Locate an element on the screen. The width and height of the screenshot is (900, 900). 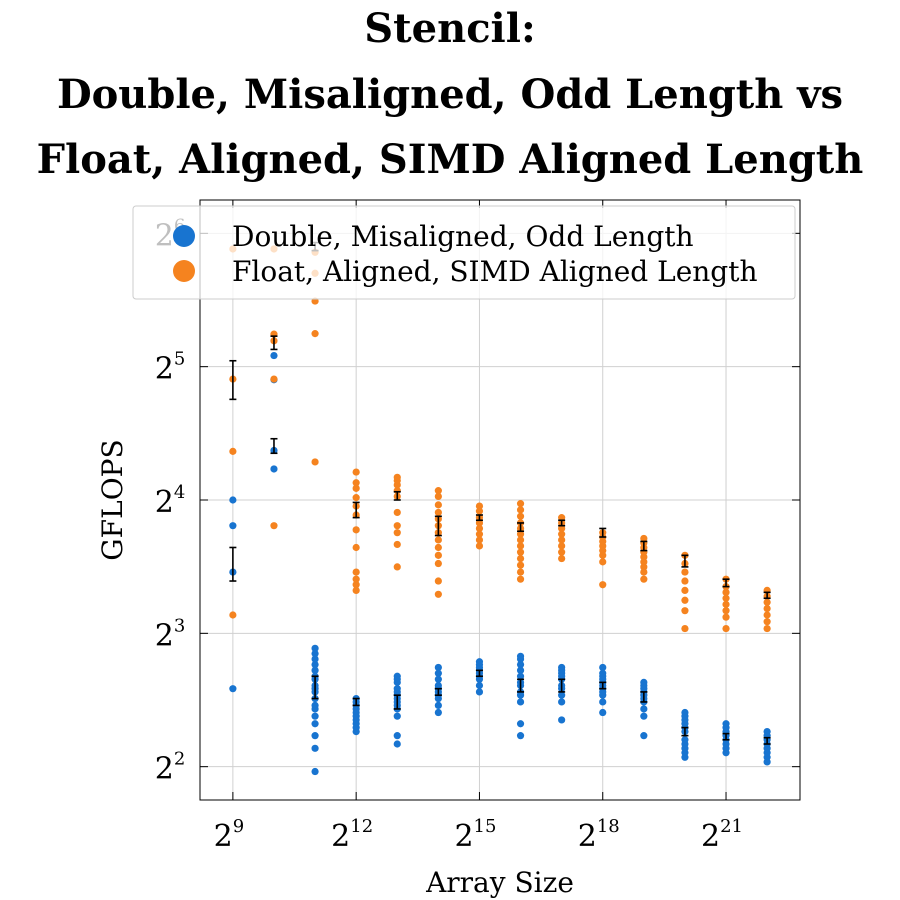
y-tick-label: 24 is located at coordinates (170, 501).